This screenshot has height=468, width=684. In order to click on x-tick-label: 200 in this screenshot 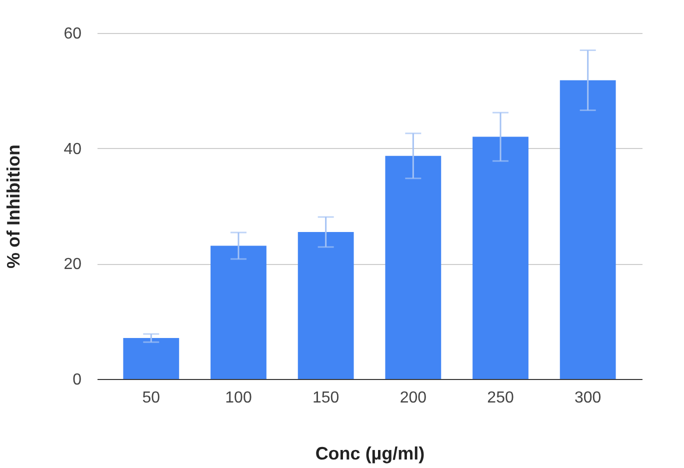, I will do `click(413, 398)`.